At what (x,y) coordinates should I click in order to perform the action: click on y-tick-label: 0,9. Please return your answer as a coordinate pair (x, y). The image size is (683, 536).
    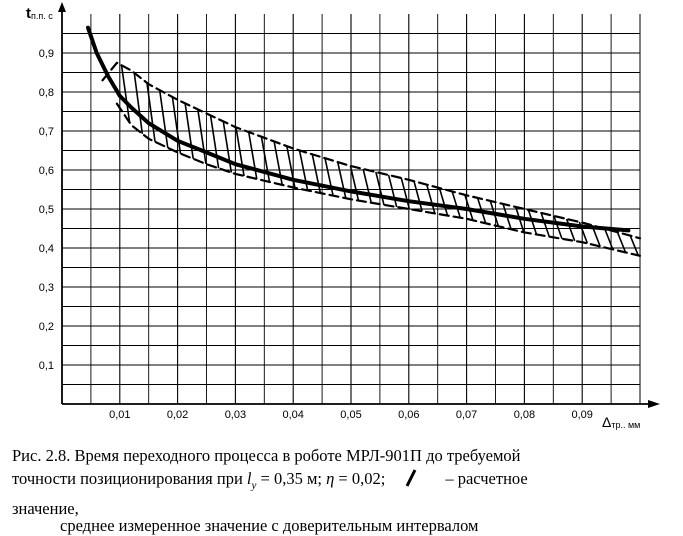
    Looking at the image, I should click on (46, 54).